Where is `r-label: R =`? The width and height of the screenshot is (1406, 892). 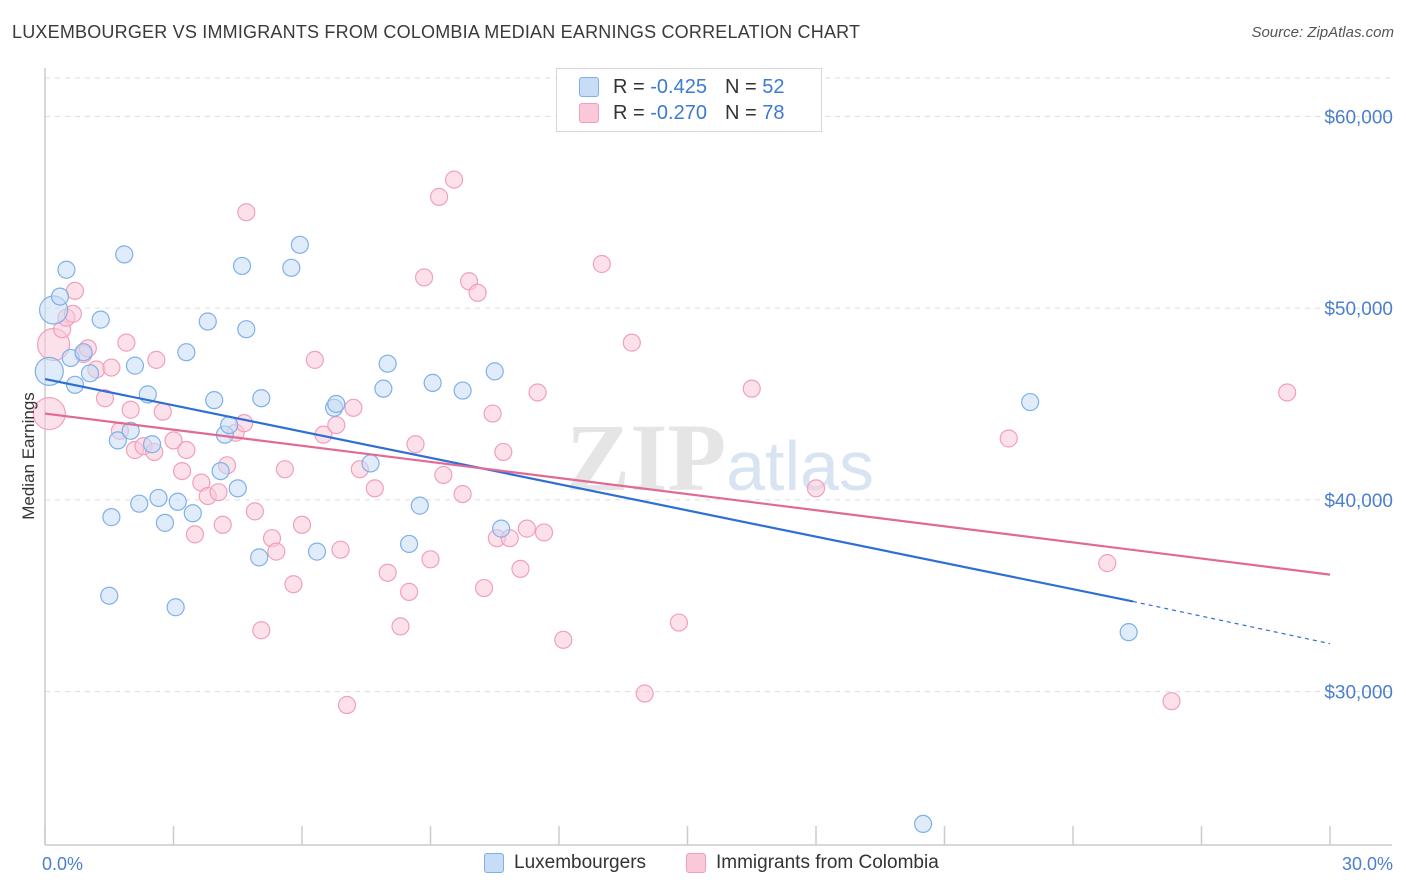
r-label: R = is located at coordinates (632, 112).